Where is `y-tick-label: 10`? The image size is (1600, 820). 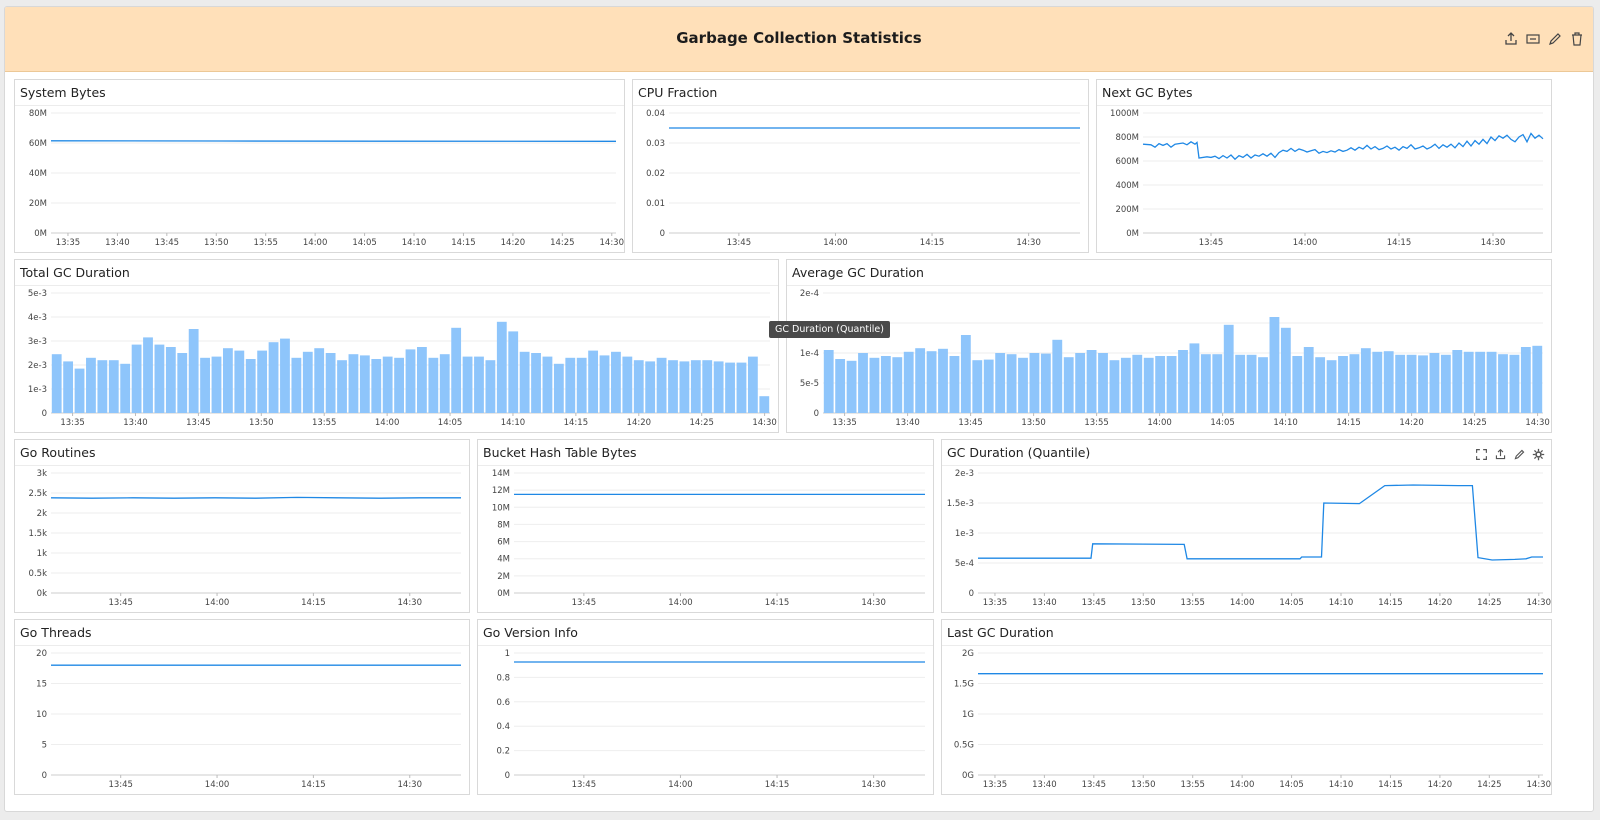 y-tick-label: 10 is located at coordinates (41, 715).